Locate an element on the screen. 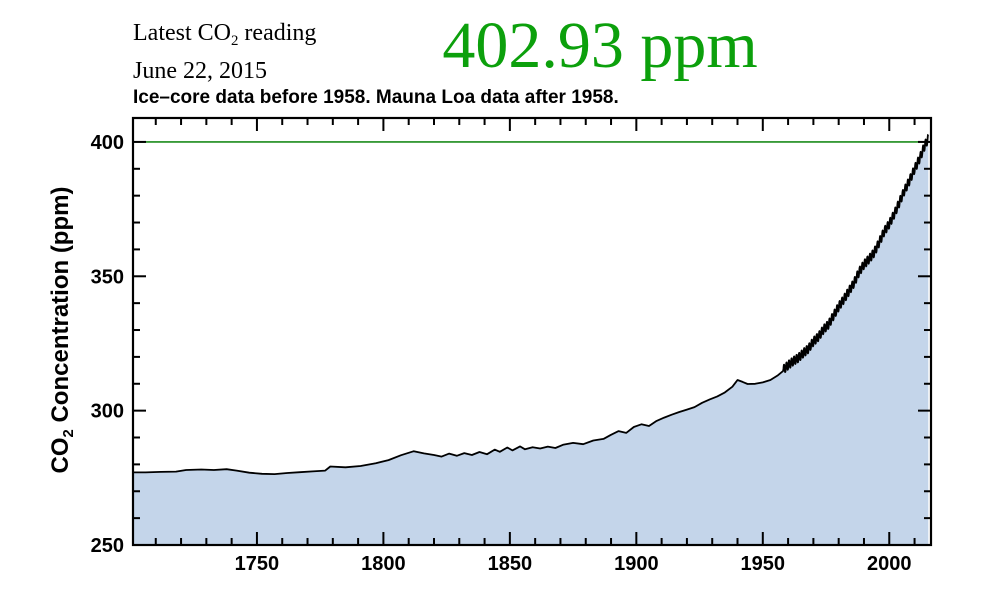  y-axis-tick-label: 400 is located at coordinates (107, 143).